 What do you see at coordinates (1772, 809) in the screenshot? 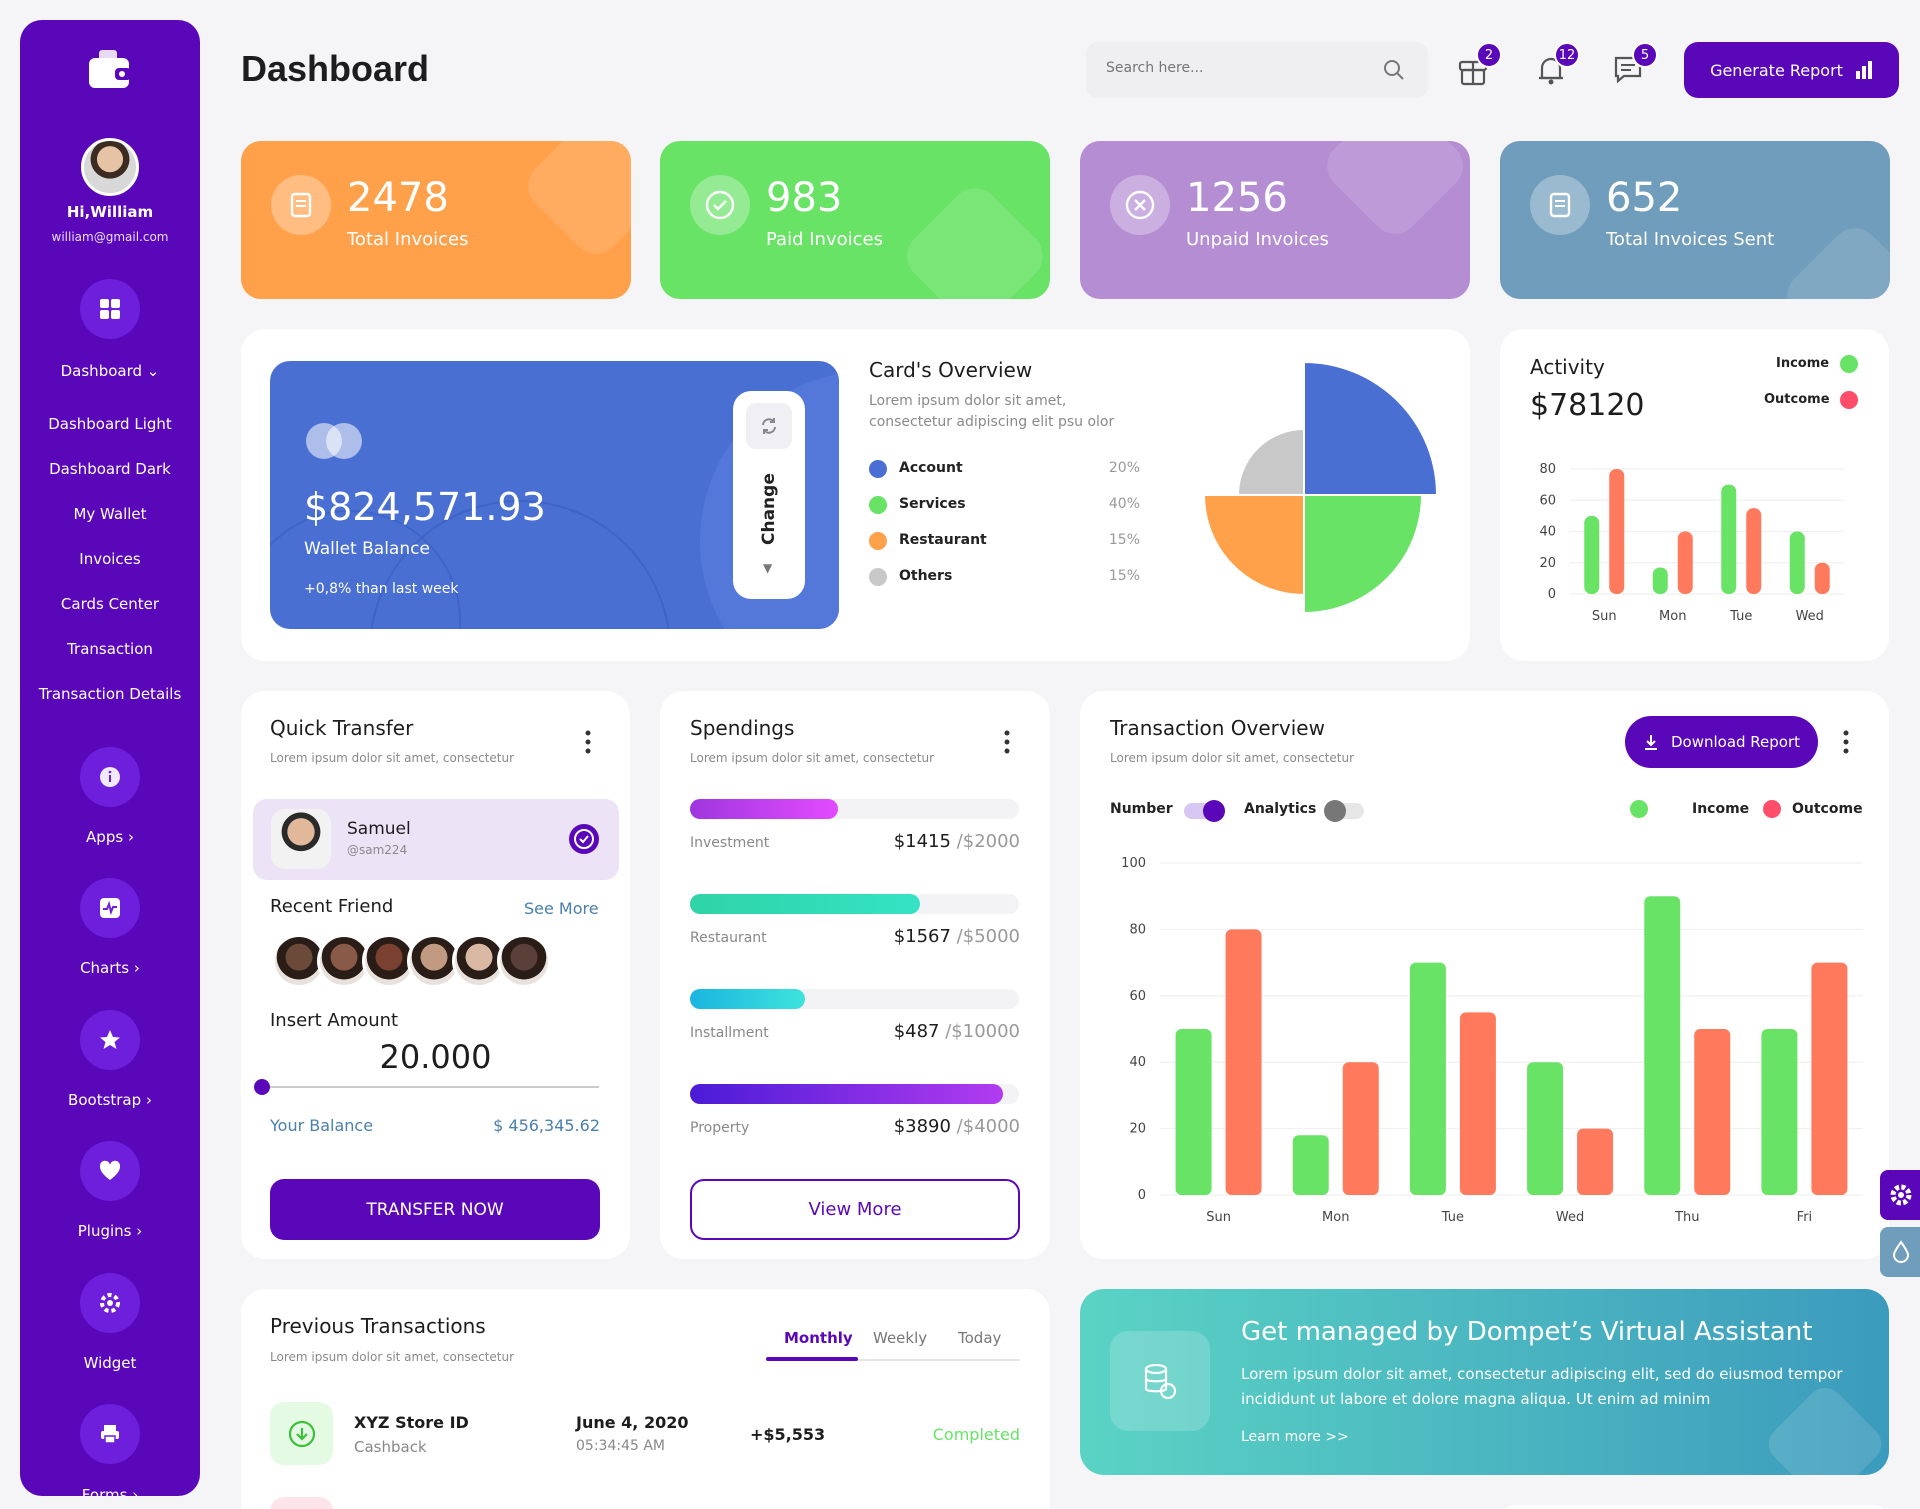
I see `outcome-legend-dot` at bounding box center [1772, 809].